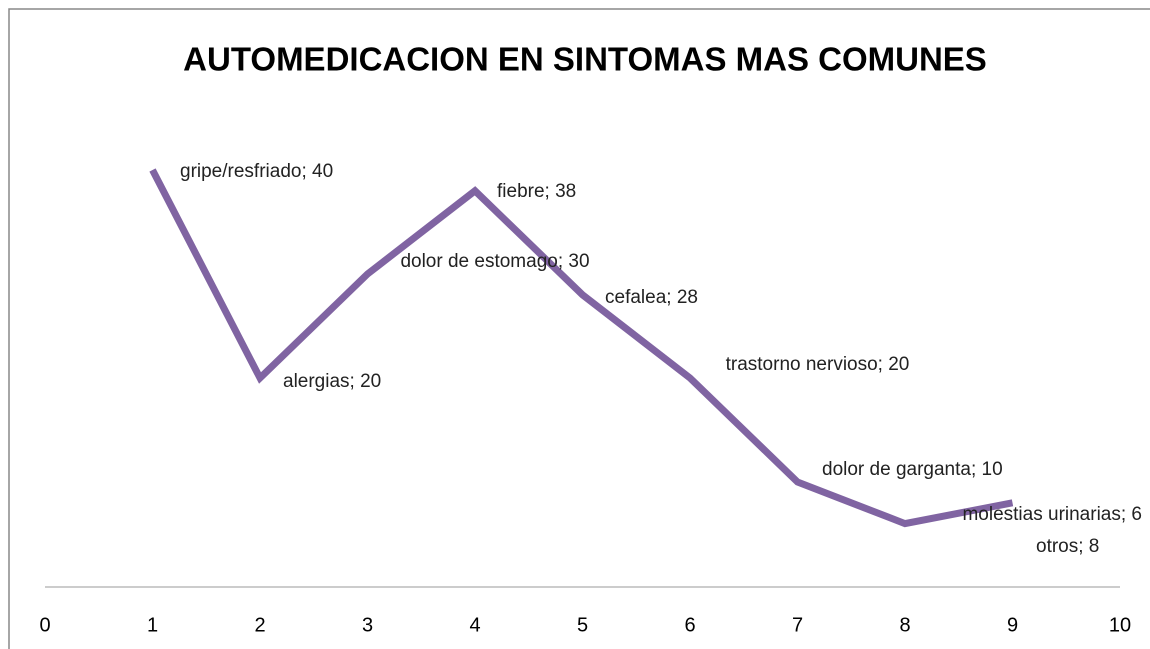 This screenshot has height=649, width=1150. I want to click on chart-title: AUTOMEDICACION EN SINTOMAS MAS COMUNES, so click(585, 59).